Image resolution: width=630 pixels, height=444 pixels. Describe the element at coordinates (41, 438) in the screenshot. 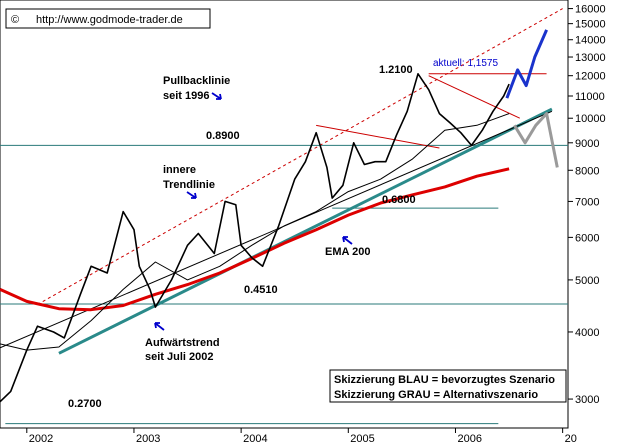

I see `x-tick-label: 2002` at that location.